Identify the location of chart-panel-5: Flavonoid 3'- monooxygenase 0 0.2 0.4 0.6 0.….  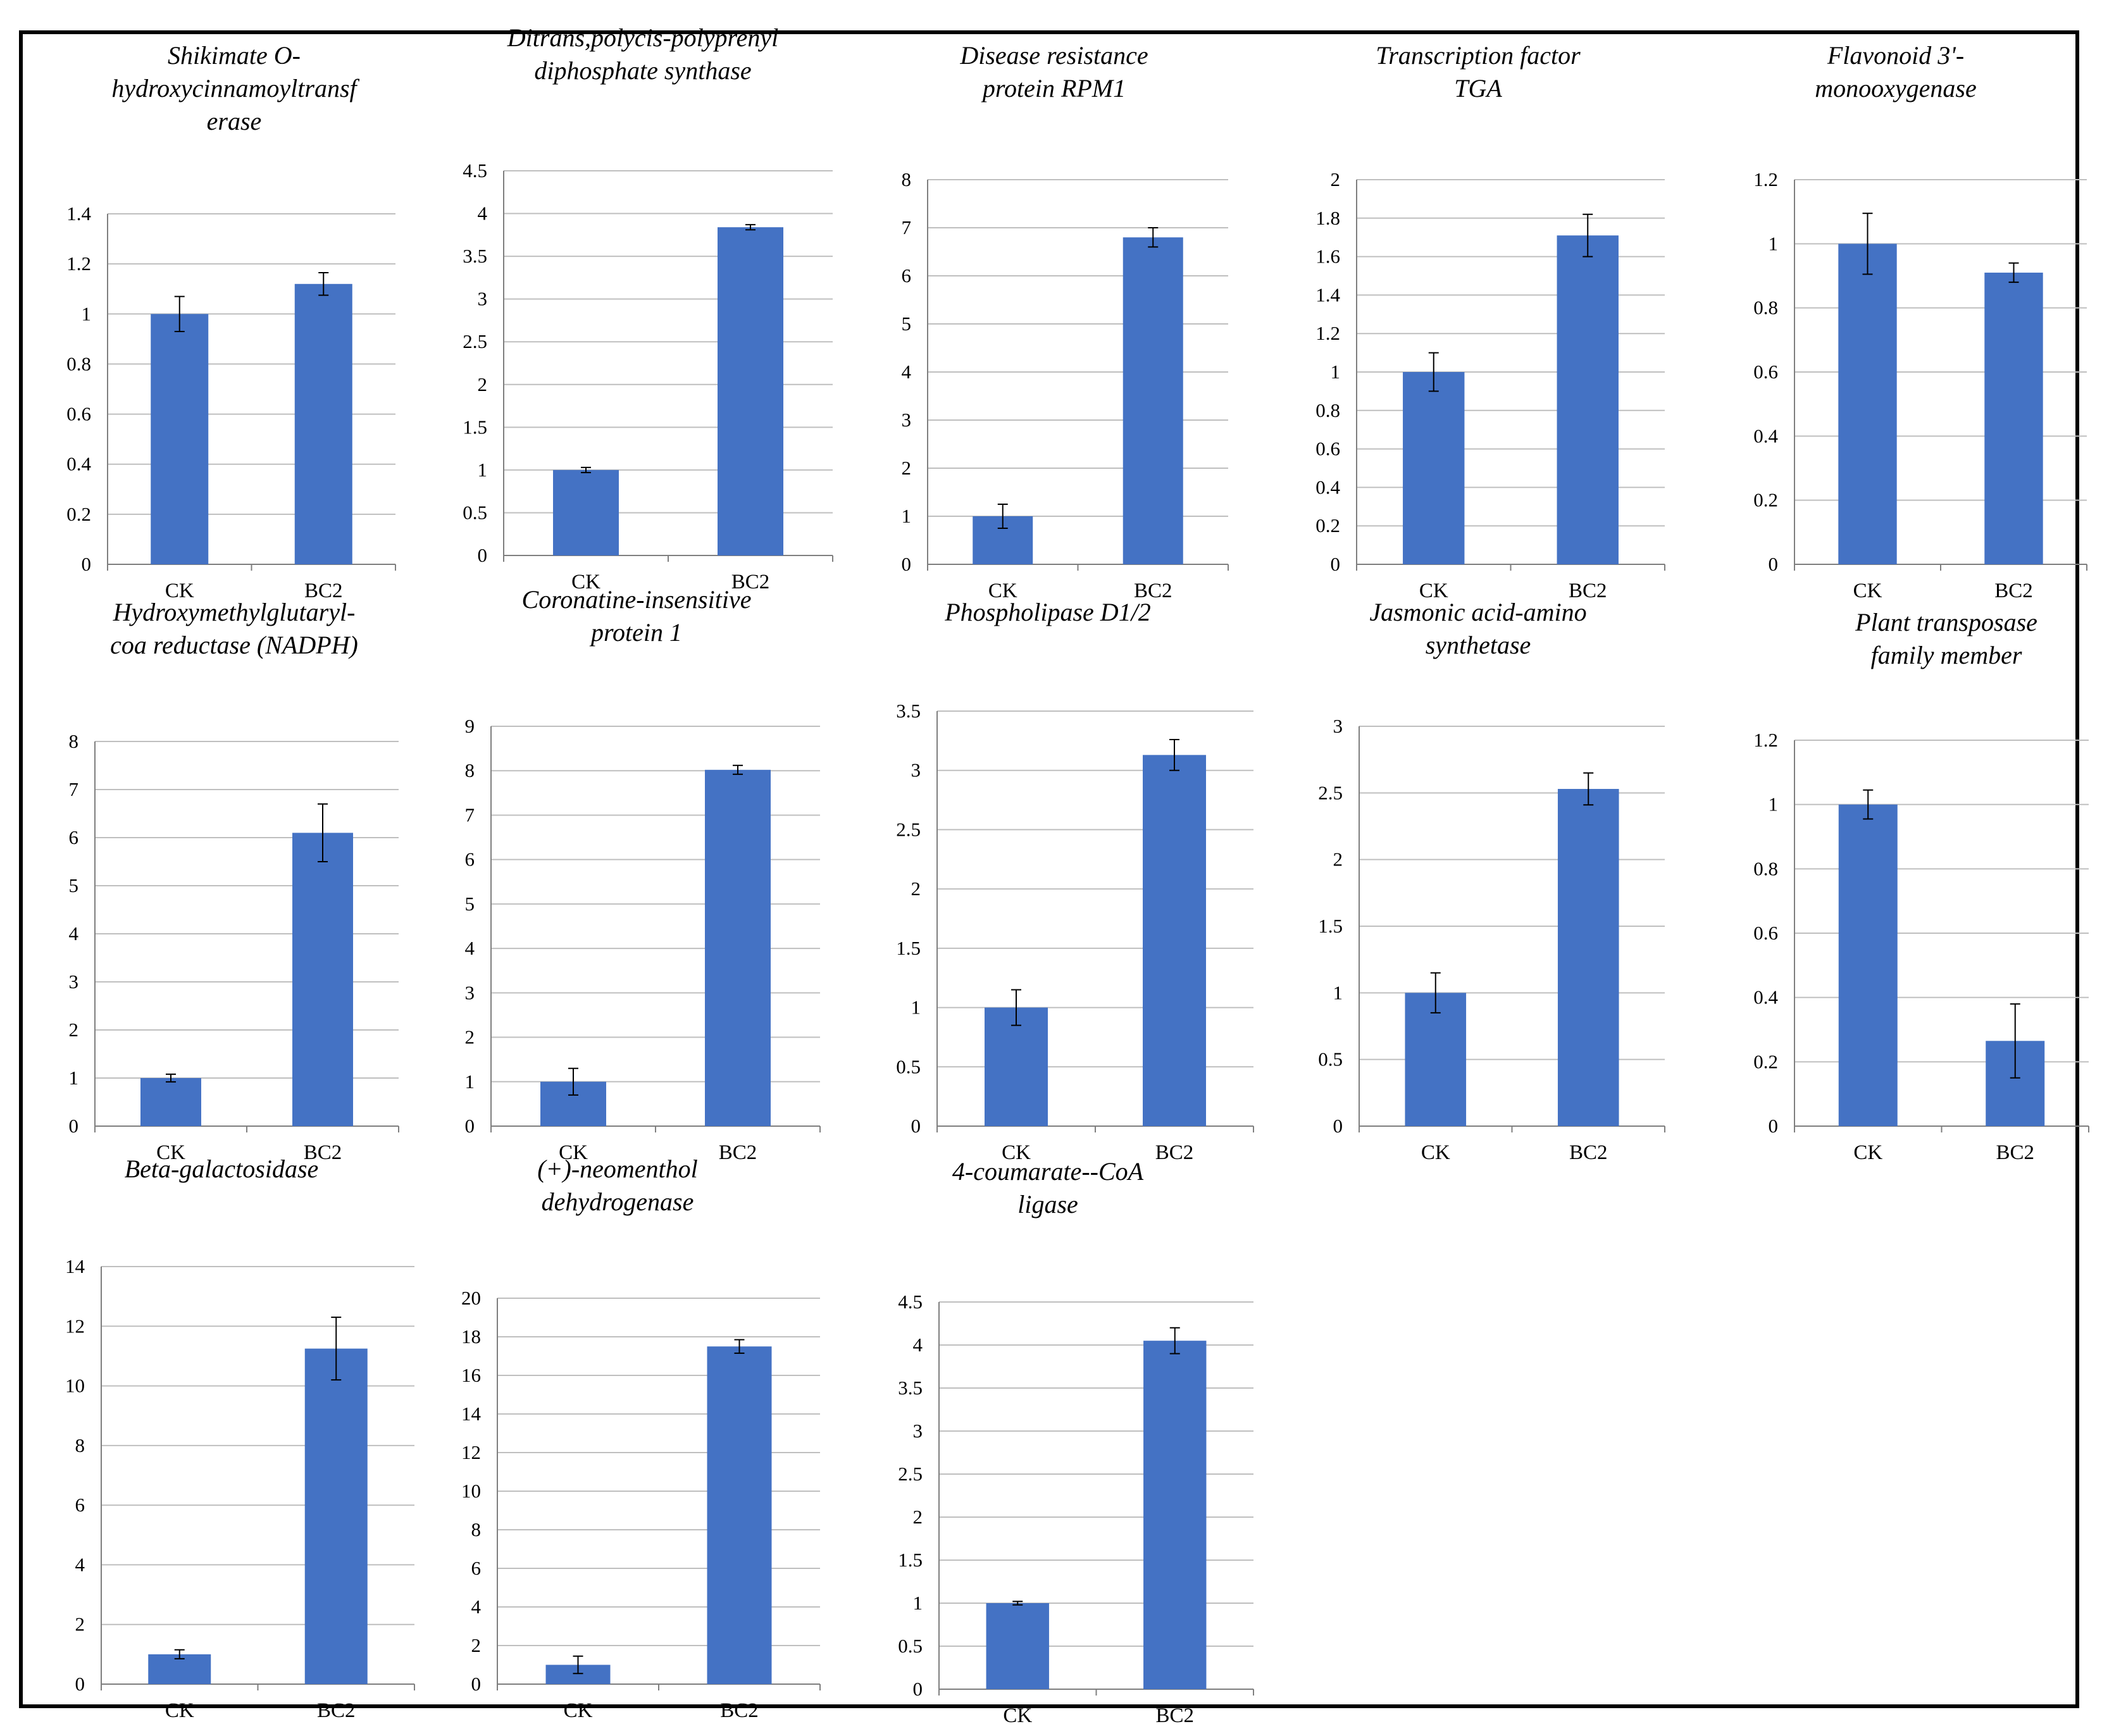
(1905, 320).